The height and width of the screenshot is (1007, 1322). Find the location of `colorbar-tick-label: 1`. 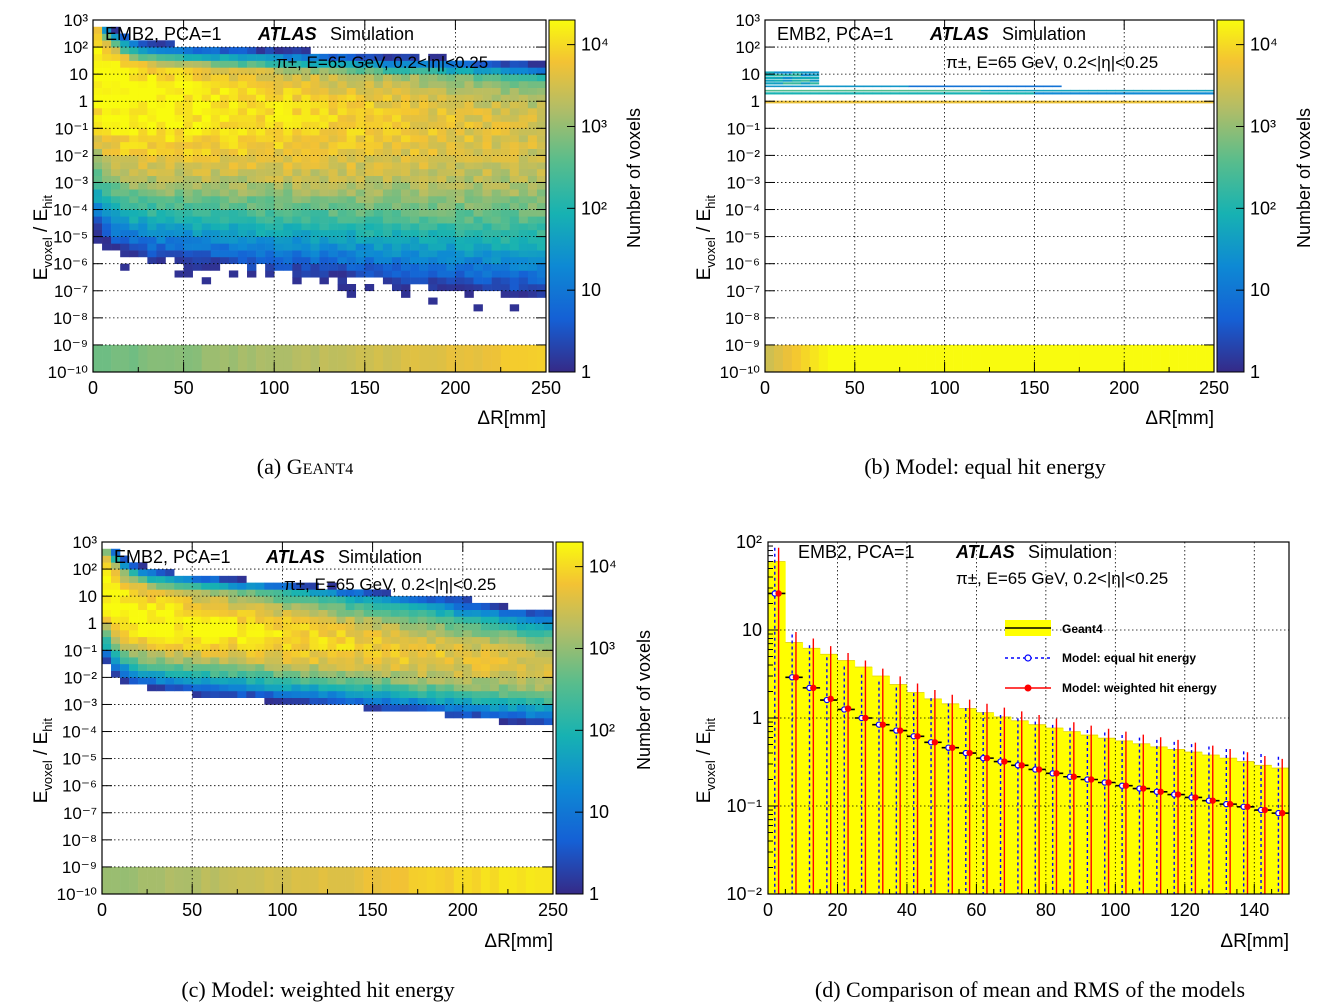

colorbar-tick-label: 1 is located at coordinates (586, 372).